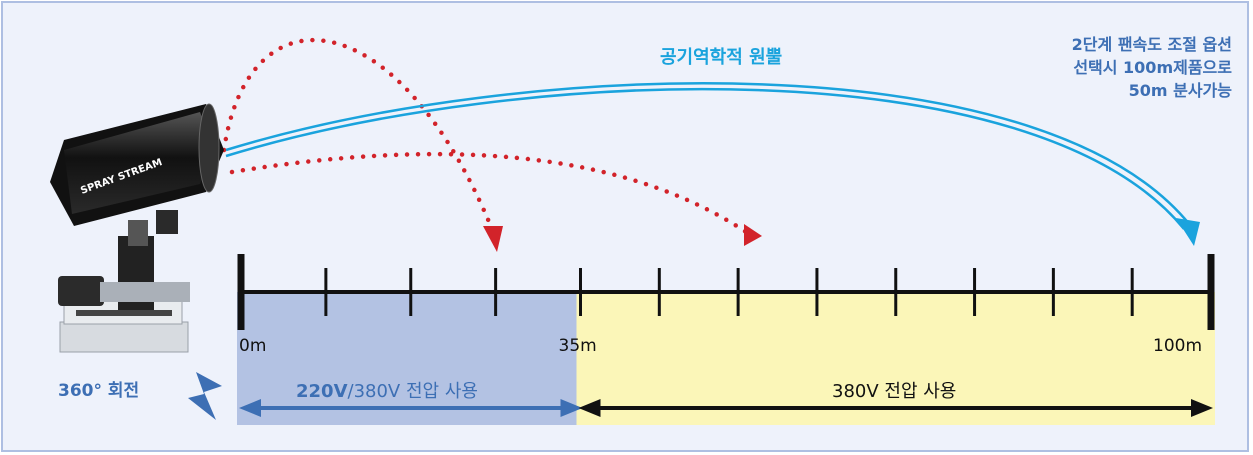 This screenshot has width=1253, height=455. Describe the element at coordinates (412, 391) in the screenshot. I see `zone-label-rest: /380V 전압 사용` at that location.